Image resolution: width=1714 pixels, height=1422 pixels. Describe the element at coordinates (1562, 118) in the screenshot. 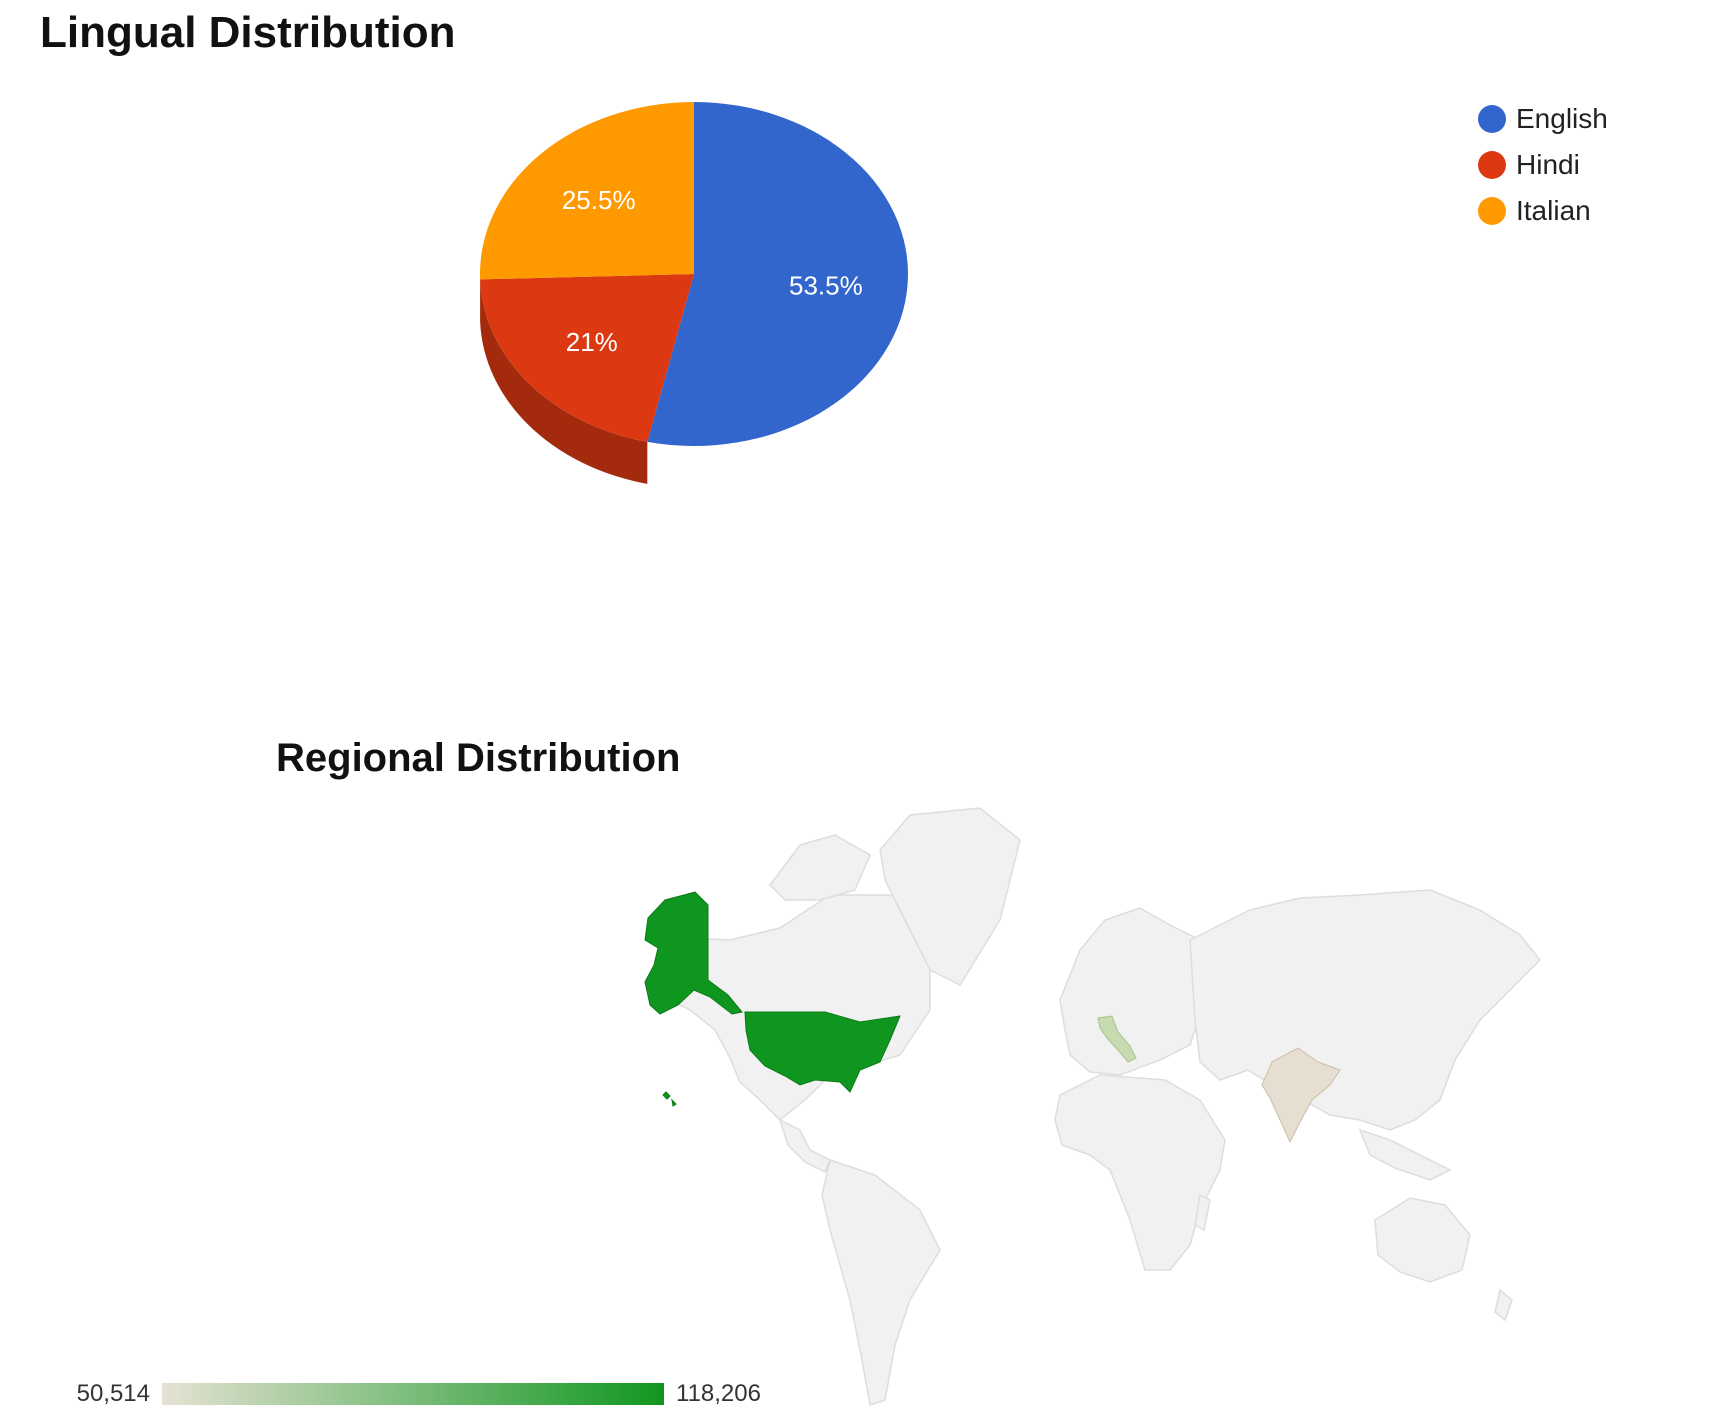

I see `legend-label-english: English` at that location.